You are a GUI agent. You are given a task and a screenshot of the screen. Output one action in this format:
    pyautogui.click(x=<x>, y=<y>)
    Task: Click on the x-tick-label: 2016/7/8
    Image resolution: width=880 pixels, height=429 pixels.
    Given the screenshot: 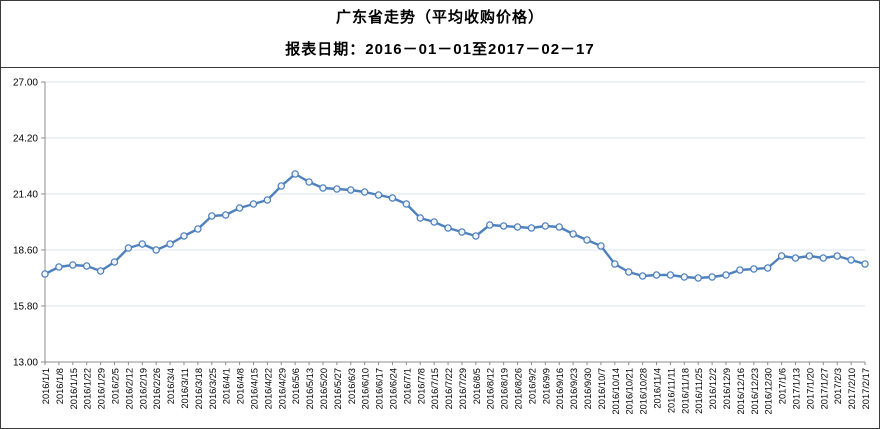 What is the action you would take?
    pyautogui.click(x=421, y=386)
    